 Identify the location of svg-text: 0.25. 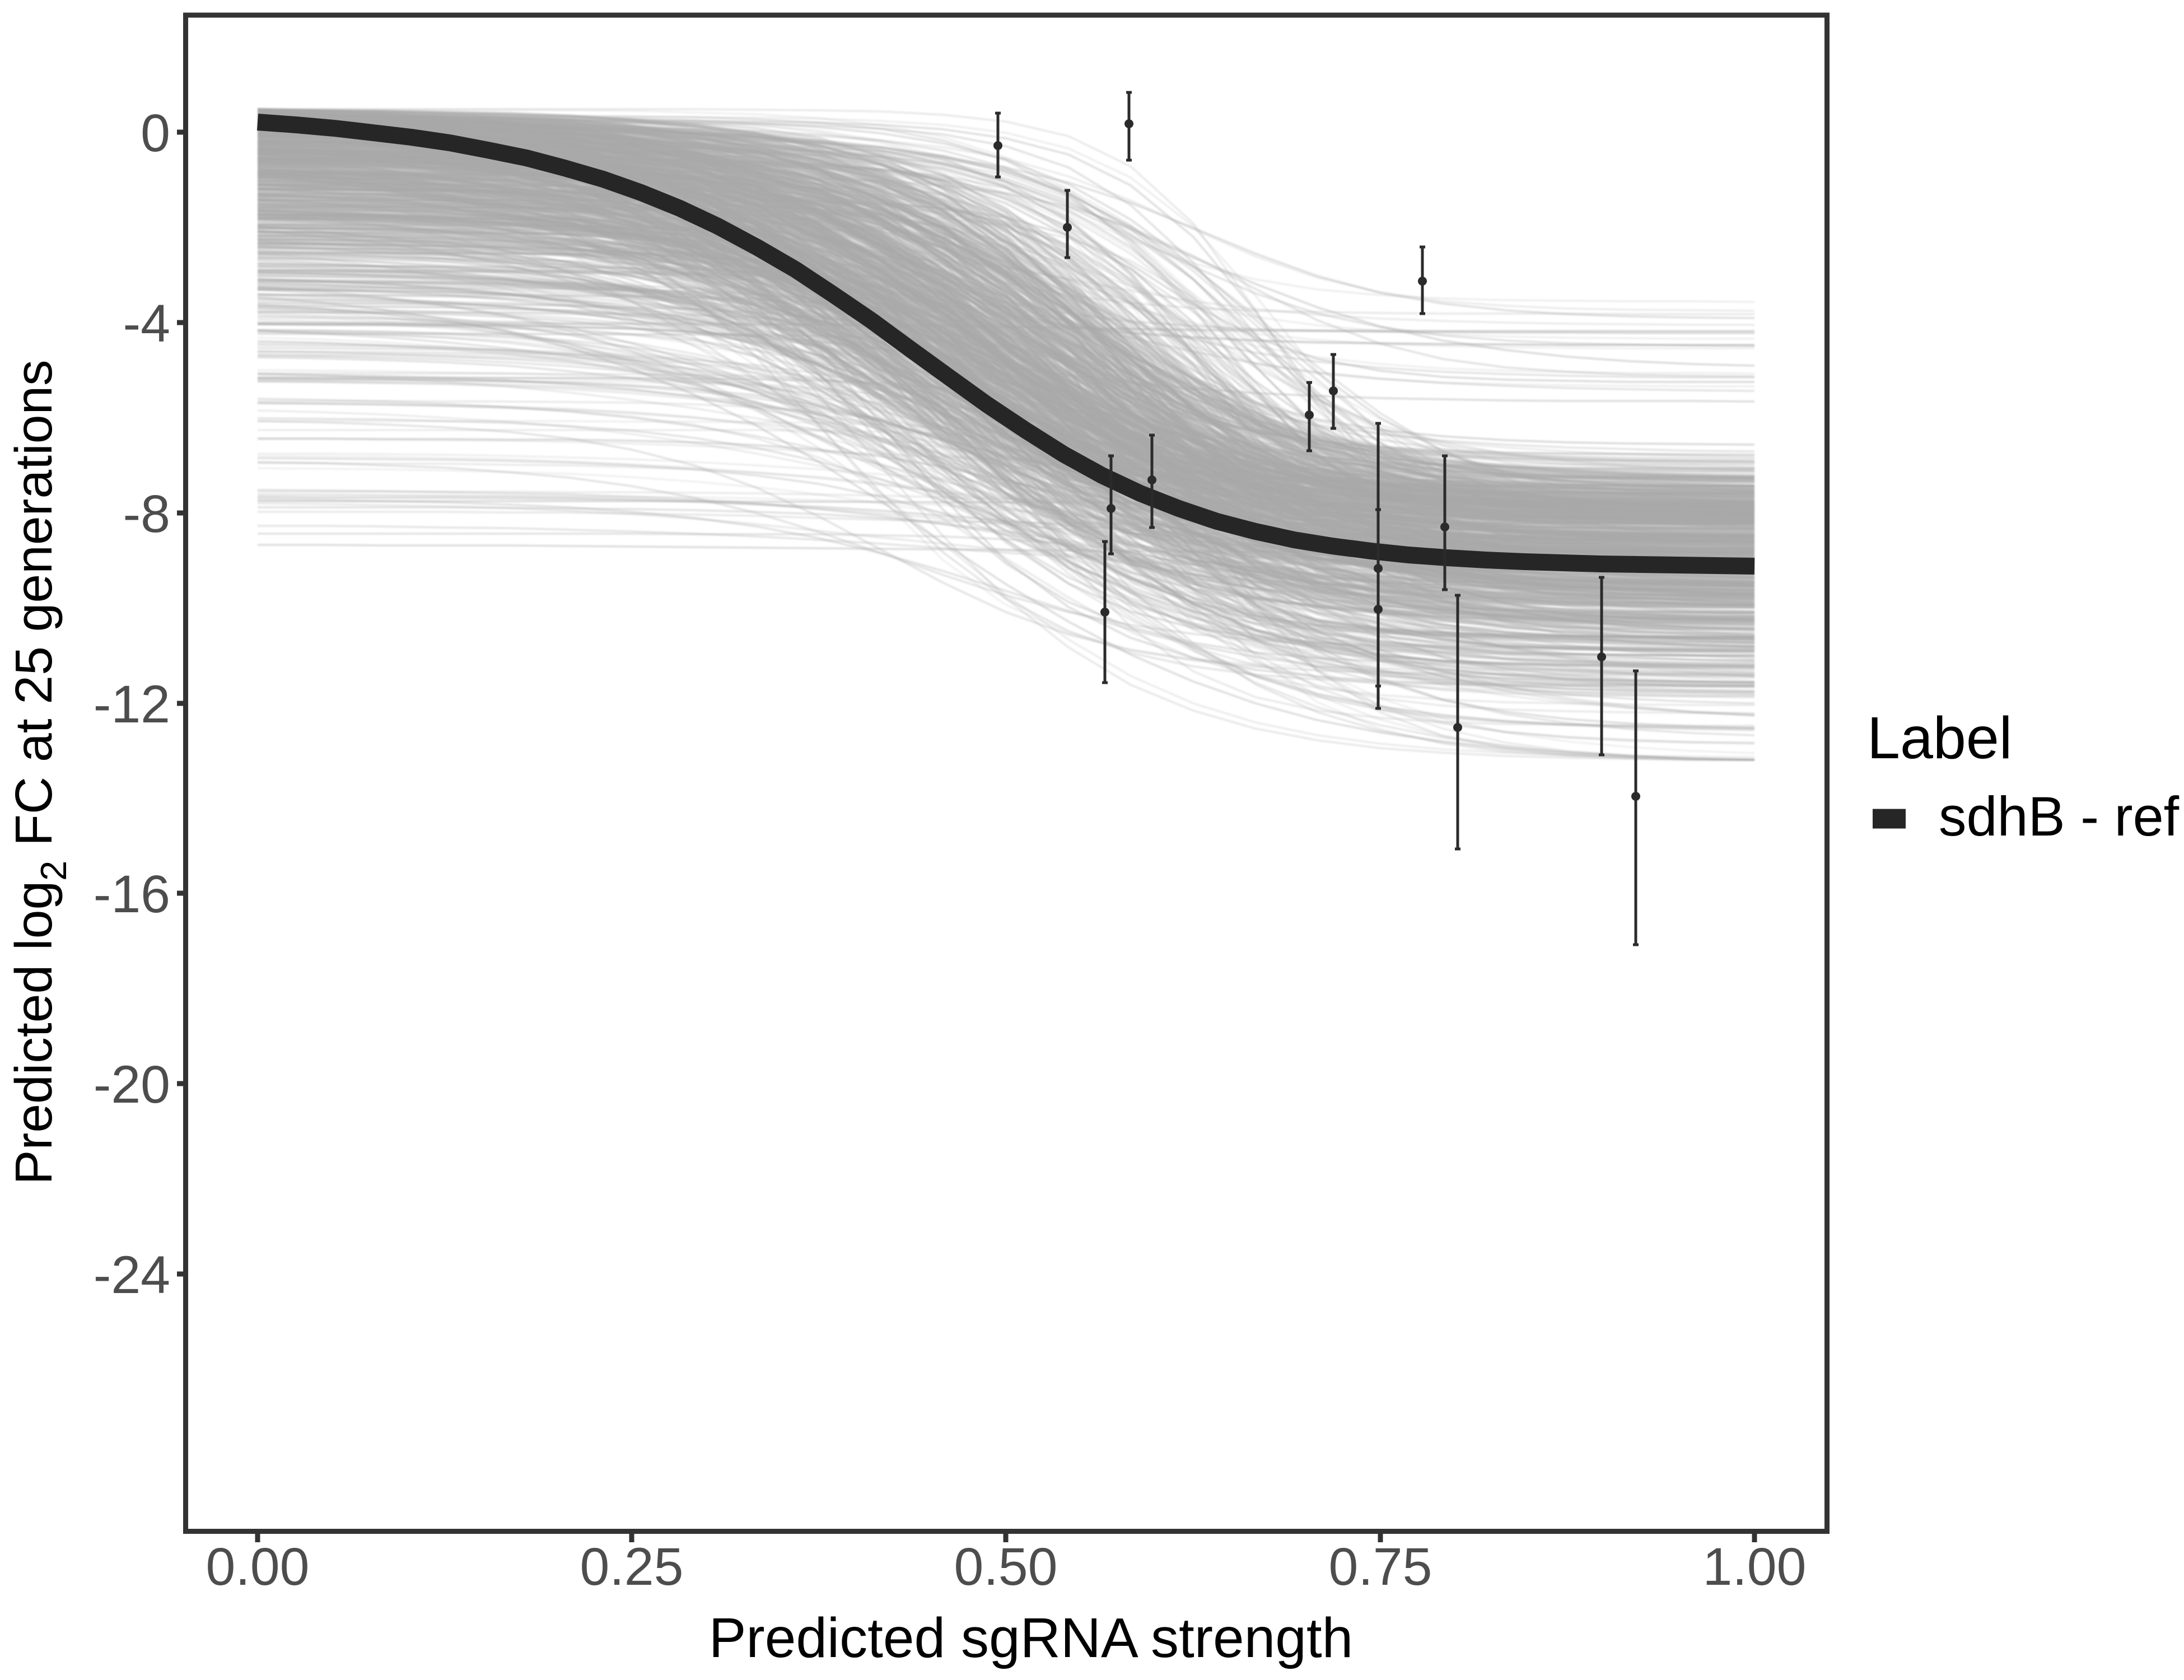
(632, 1567).